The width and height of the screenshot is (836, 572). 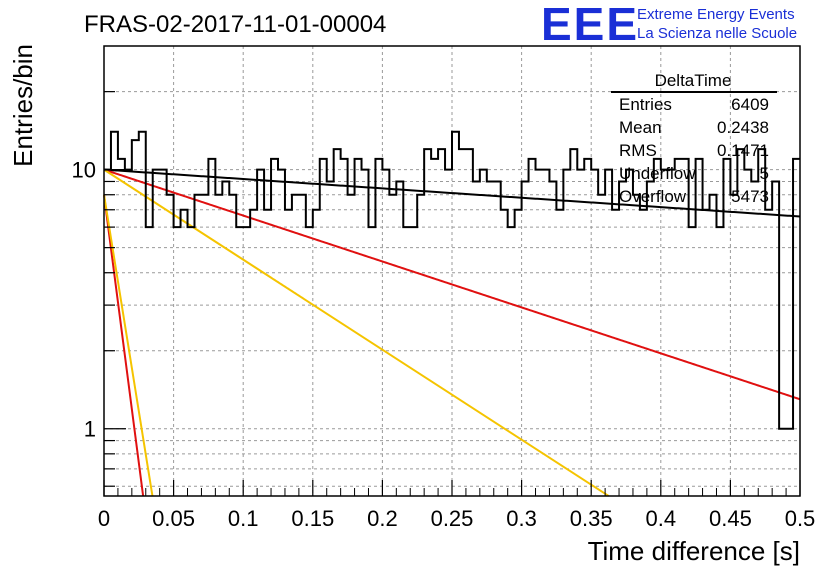 I want to click on stats-label: Mean, so click(x=640, y=127).